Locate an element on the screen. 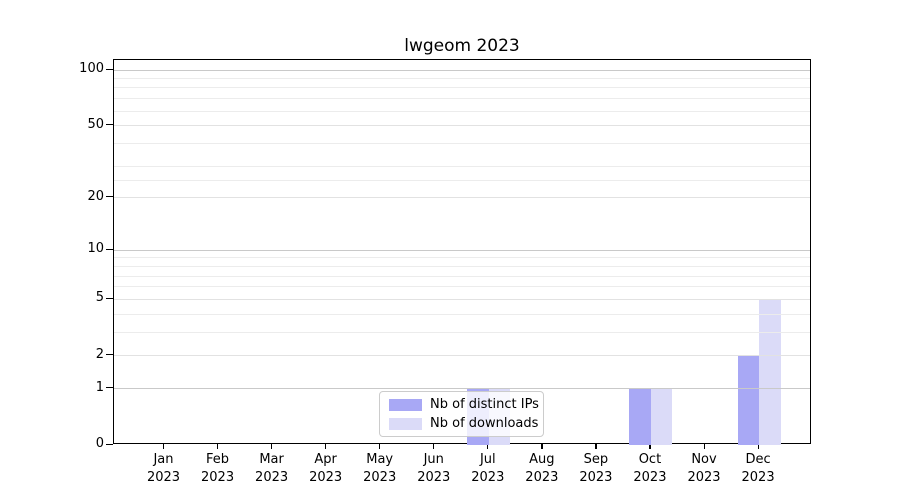 The height and width of the screenshot is (500, 900). month-label: Jan is located at coordinates (163, 459).